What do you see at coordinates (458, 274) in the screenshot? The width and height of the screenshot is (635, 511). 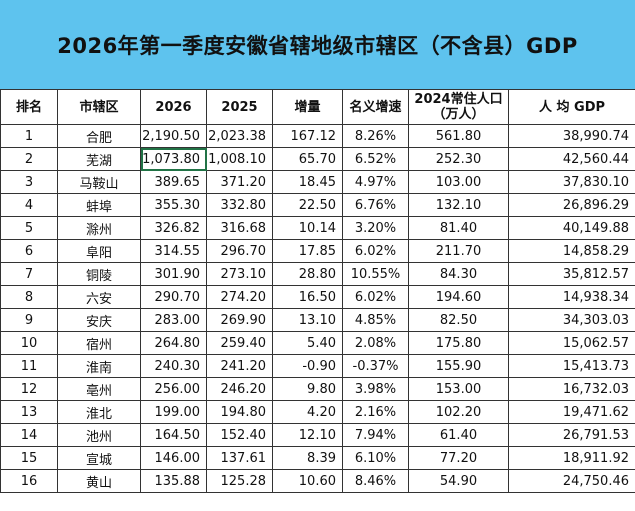 I see `population-cell: 84.30` at bounding box center [458, 274].